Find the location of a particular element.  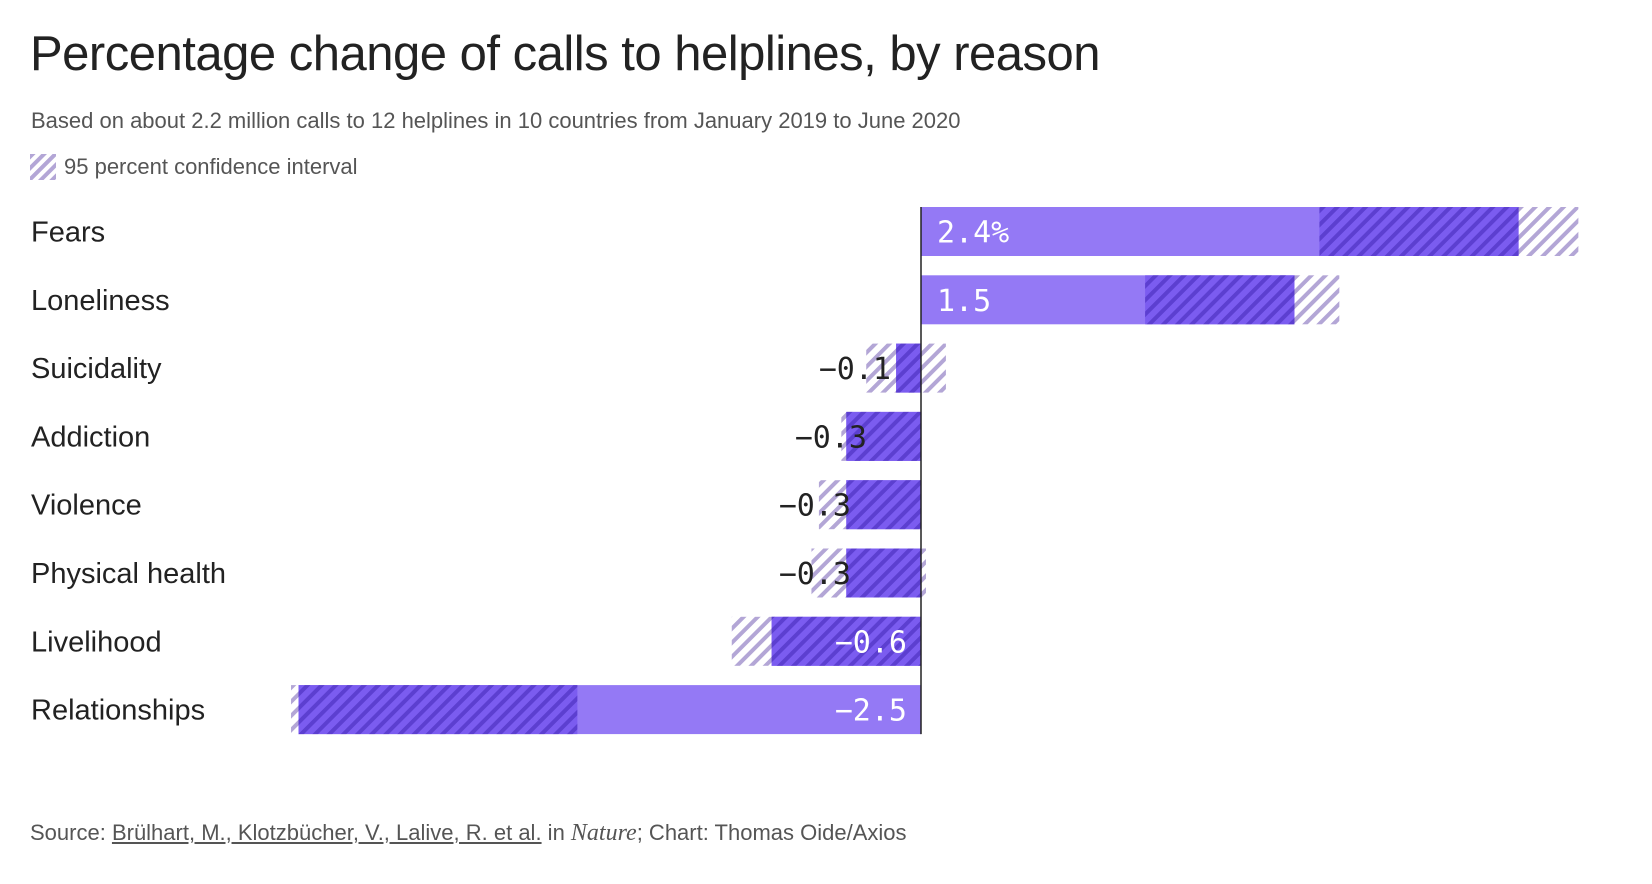

value-label-physical-health: −0.3 is located at coordinates (815, 574).